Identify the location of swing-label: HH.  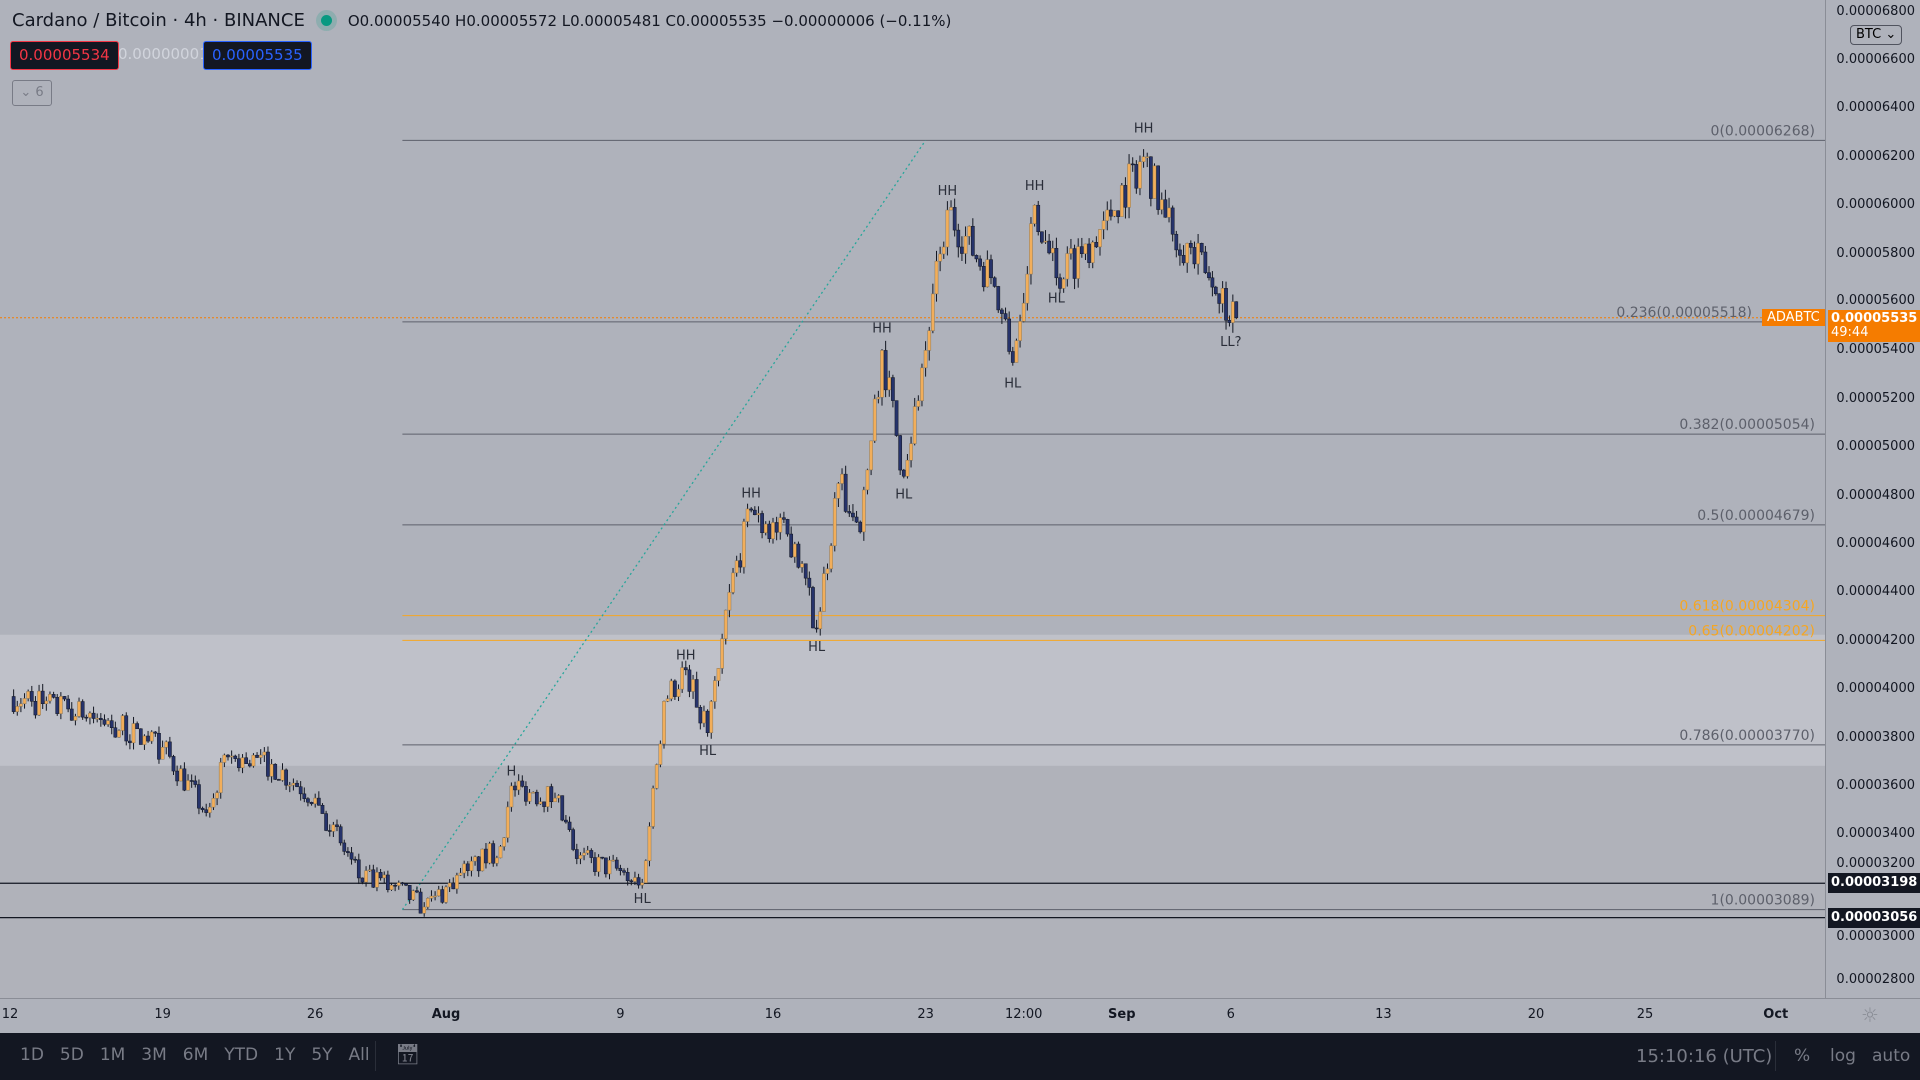
(686, 655).